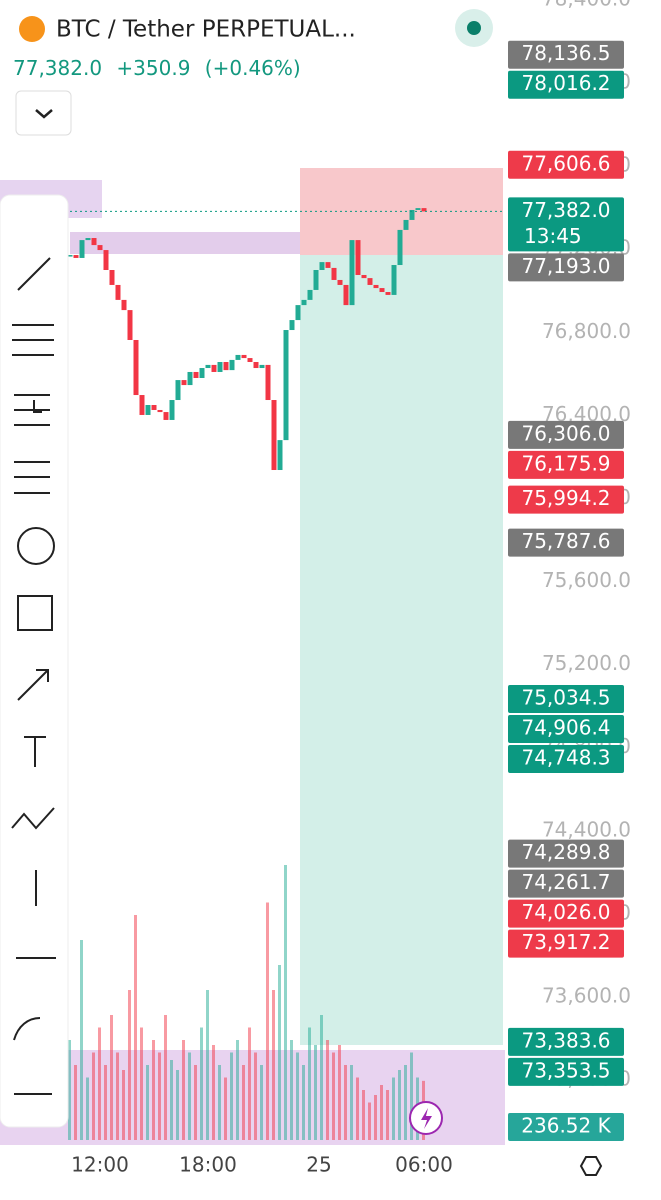 Image resolution: width=661 pixels, height=1200 pixels. What do you see at coordinates (565, 163) in the screenshot?
I see `price-badge-label: 77,606.6` at bounding box center [565, 163].